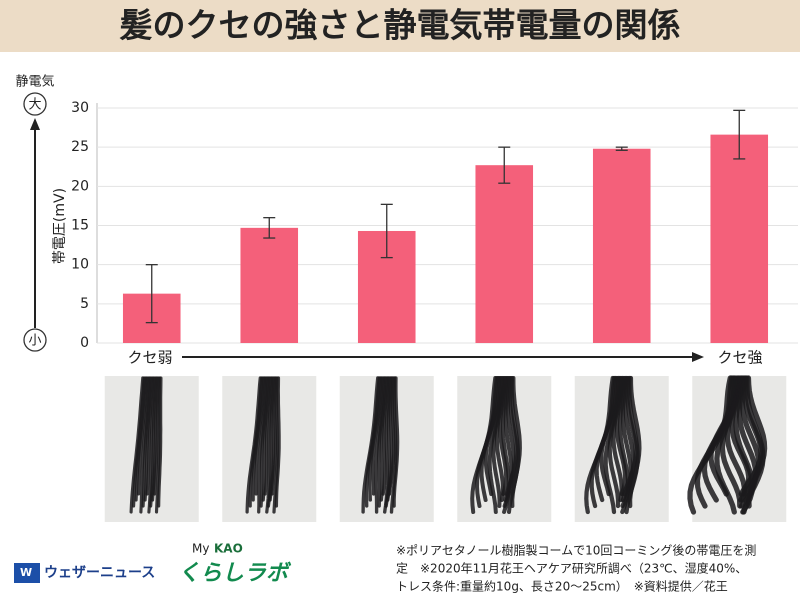 This screenshot has height=600, width=800. What do you see at coordinates (739, 358) in the screenshot?
I see `x-axis-high: クセ強` at bounding box center [739, 358].